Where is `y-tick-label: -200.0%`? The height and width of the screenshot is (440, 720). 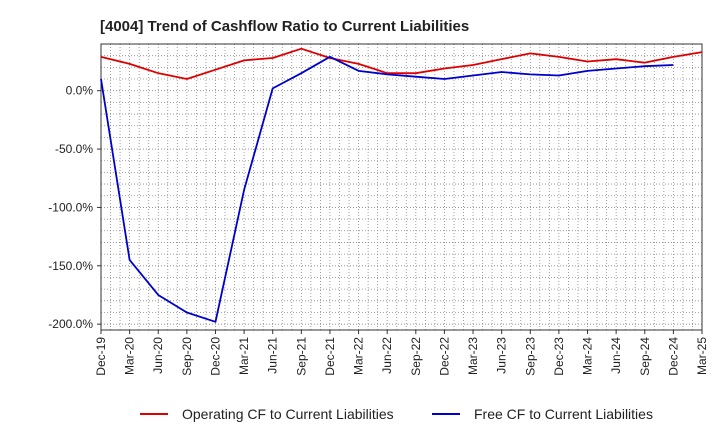 y-tick-label: -200.0% is located at coordinates (70, 324).